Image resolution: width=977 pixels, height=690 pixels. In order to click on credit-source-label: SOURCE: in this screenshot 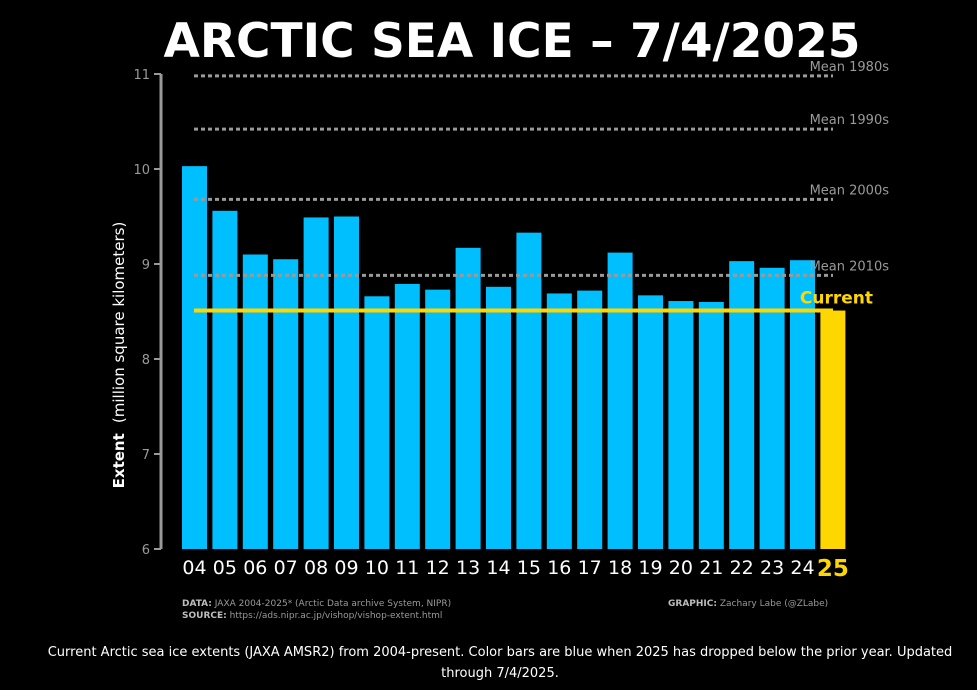, I will do `click(204, 616)`.